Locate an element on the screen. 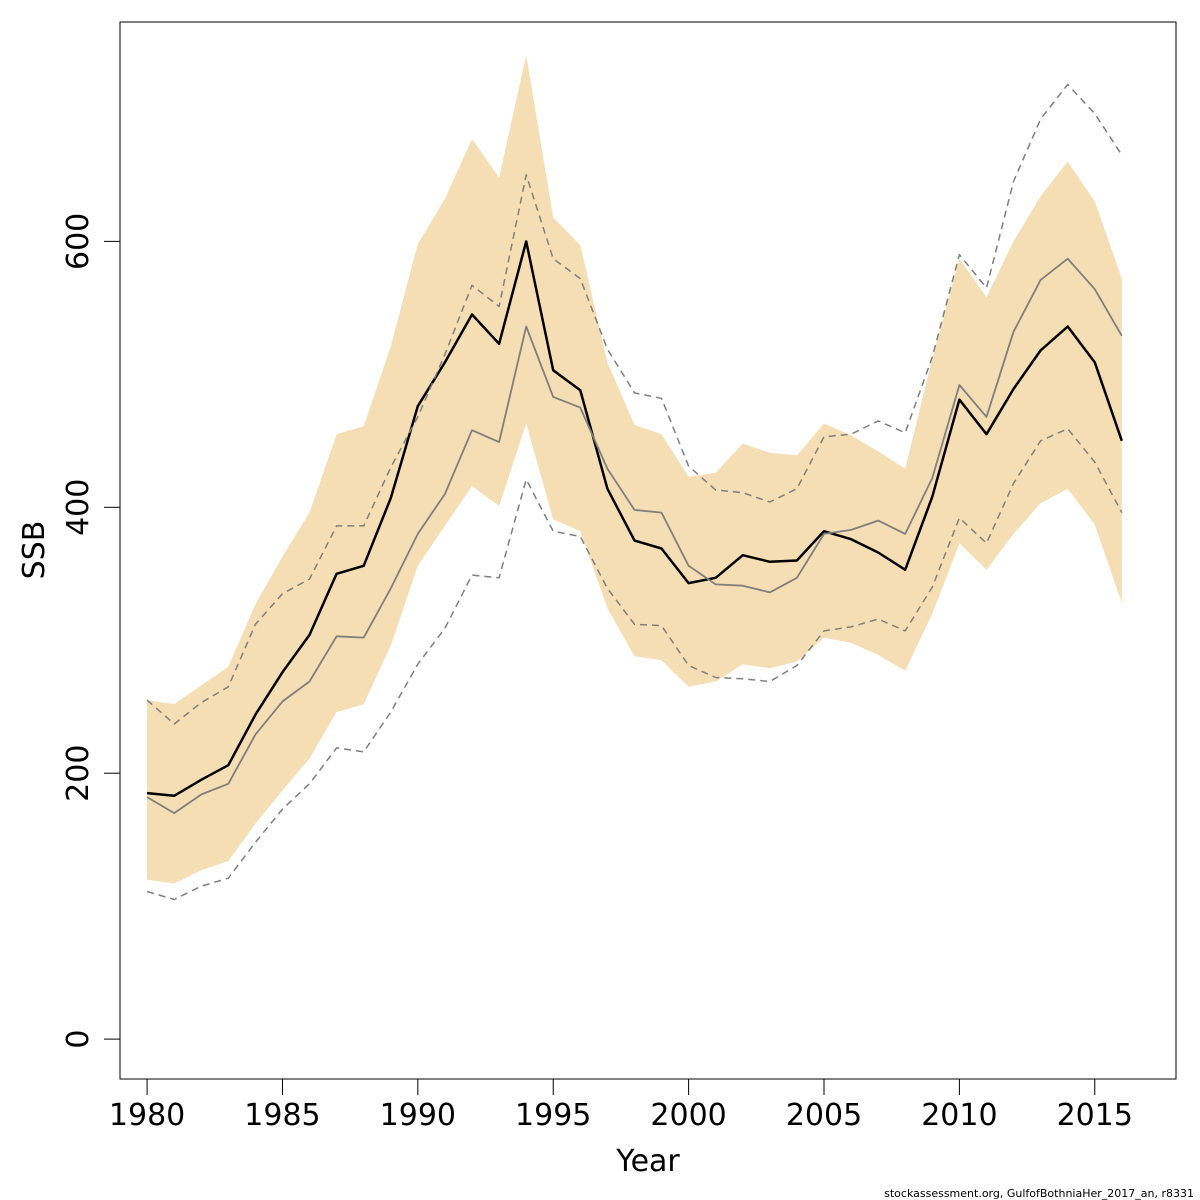 The height and width of the screenshot is (1200, 1200). y-axis: 0 200 400 600 is located at coordinates (91, 631).